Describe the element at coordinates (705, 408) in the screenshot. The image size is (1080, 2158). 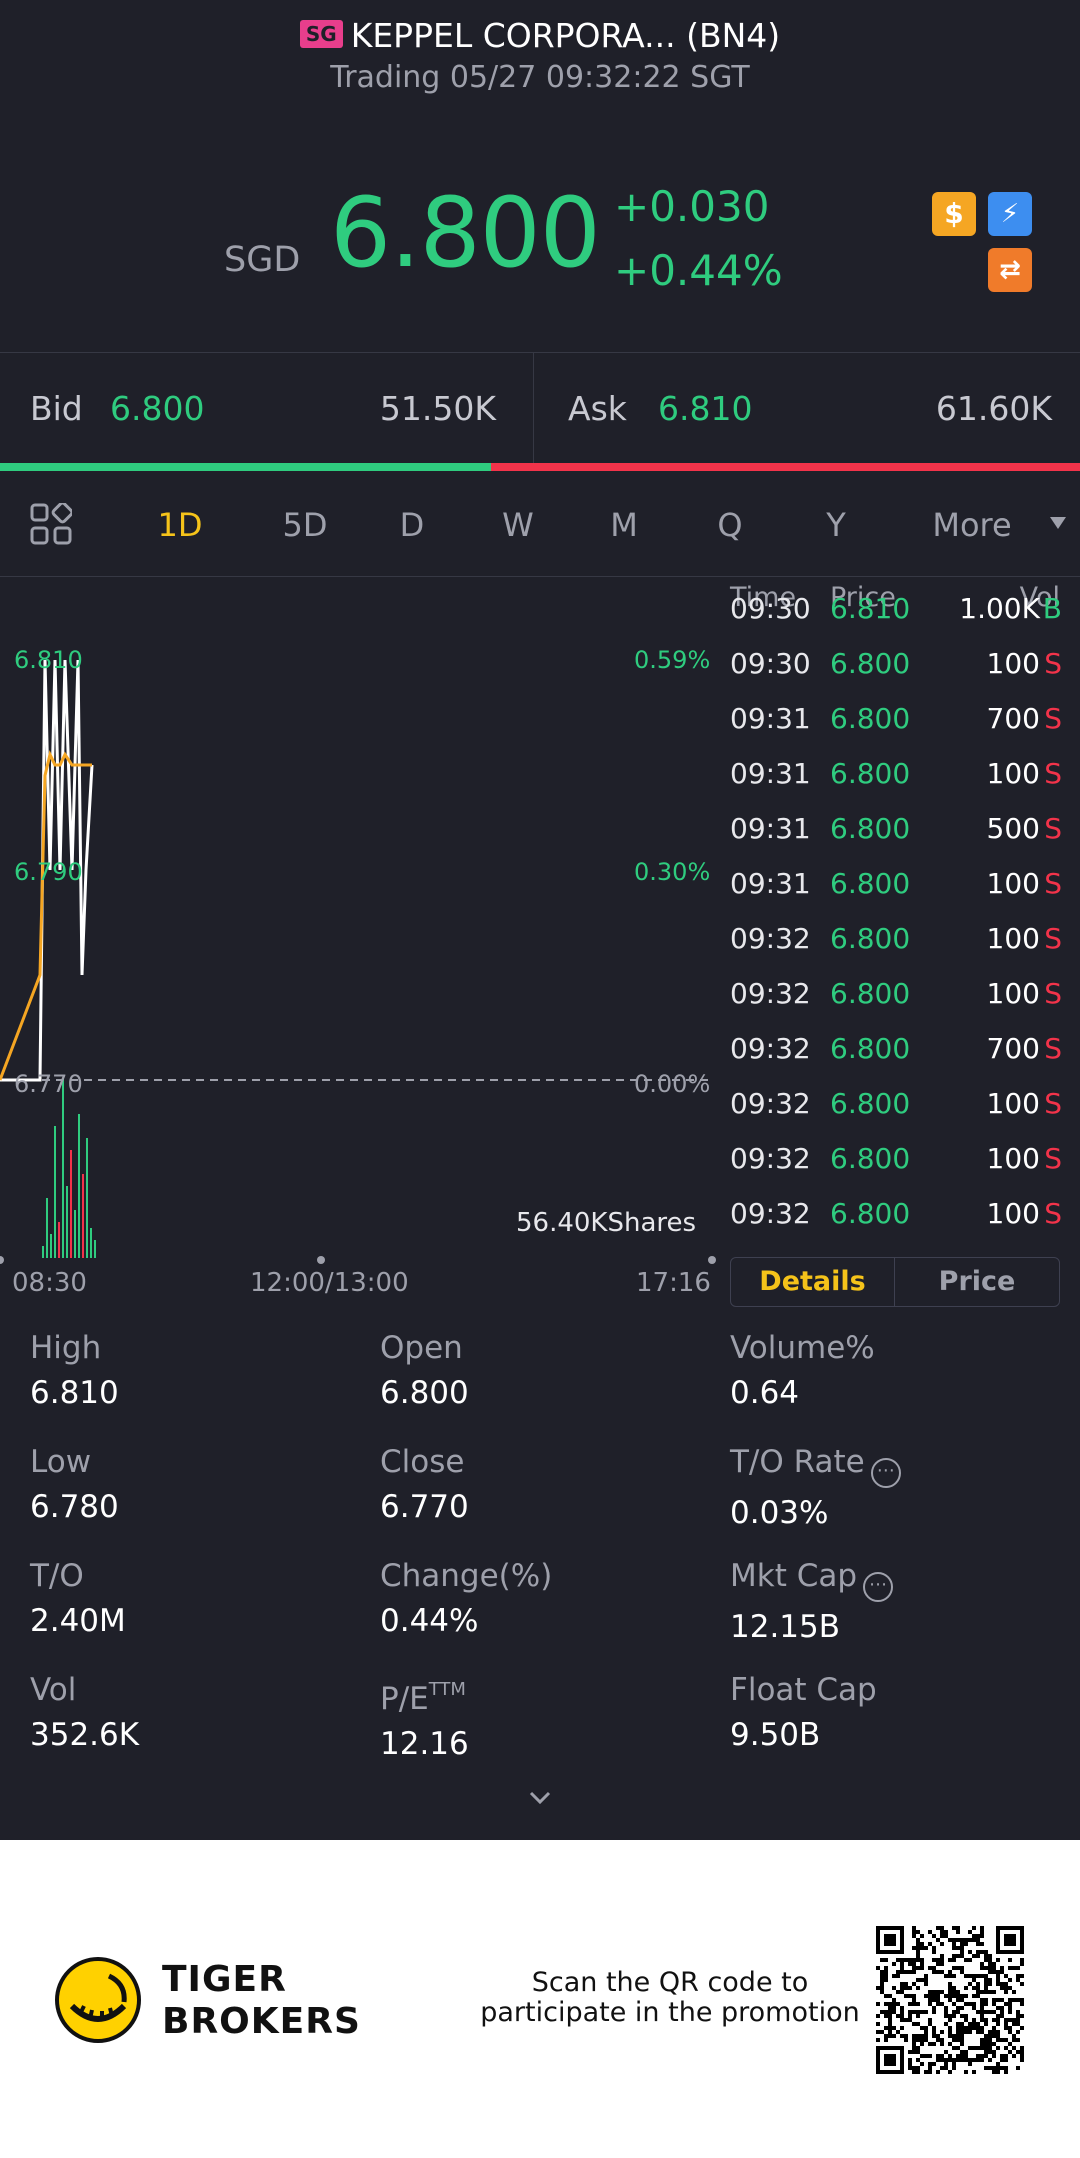
I see `ask-price: 6.810` at that location.